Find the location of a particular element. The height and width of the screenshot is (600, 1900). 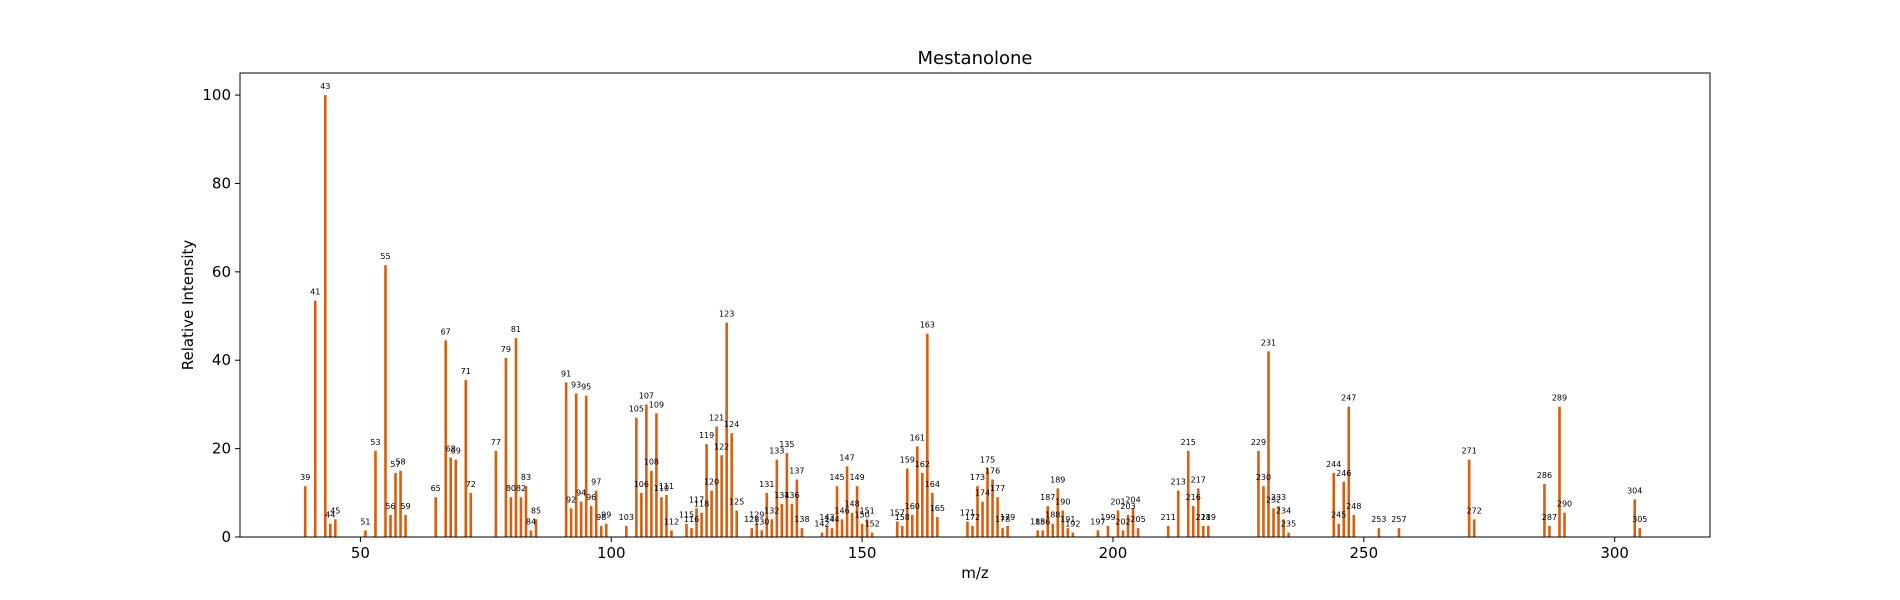

peak-label-106: 106 is located at coordinates (641, 484).